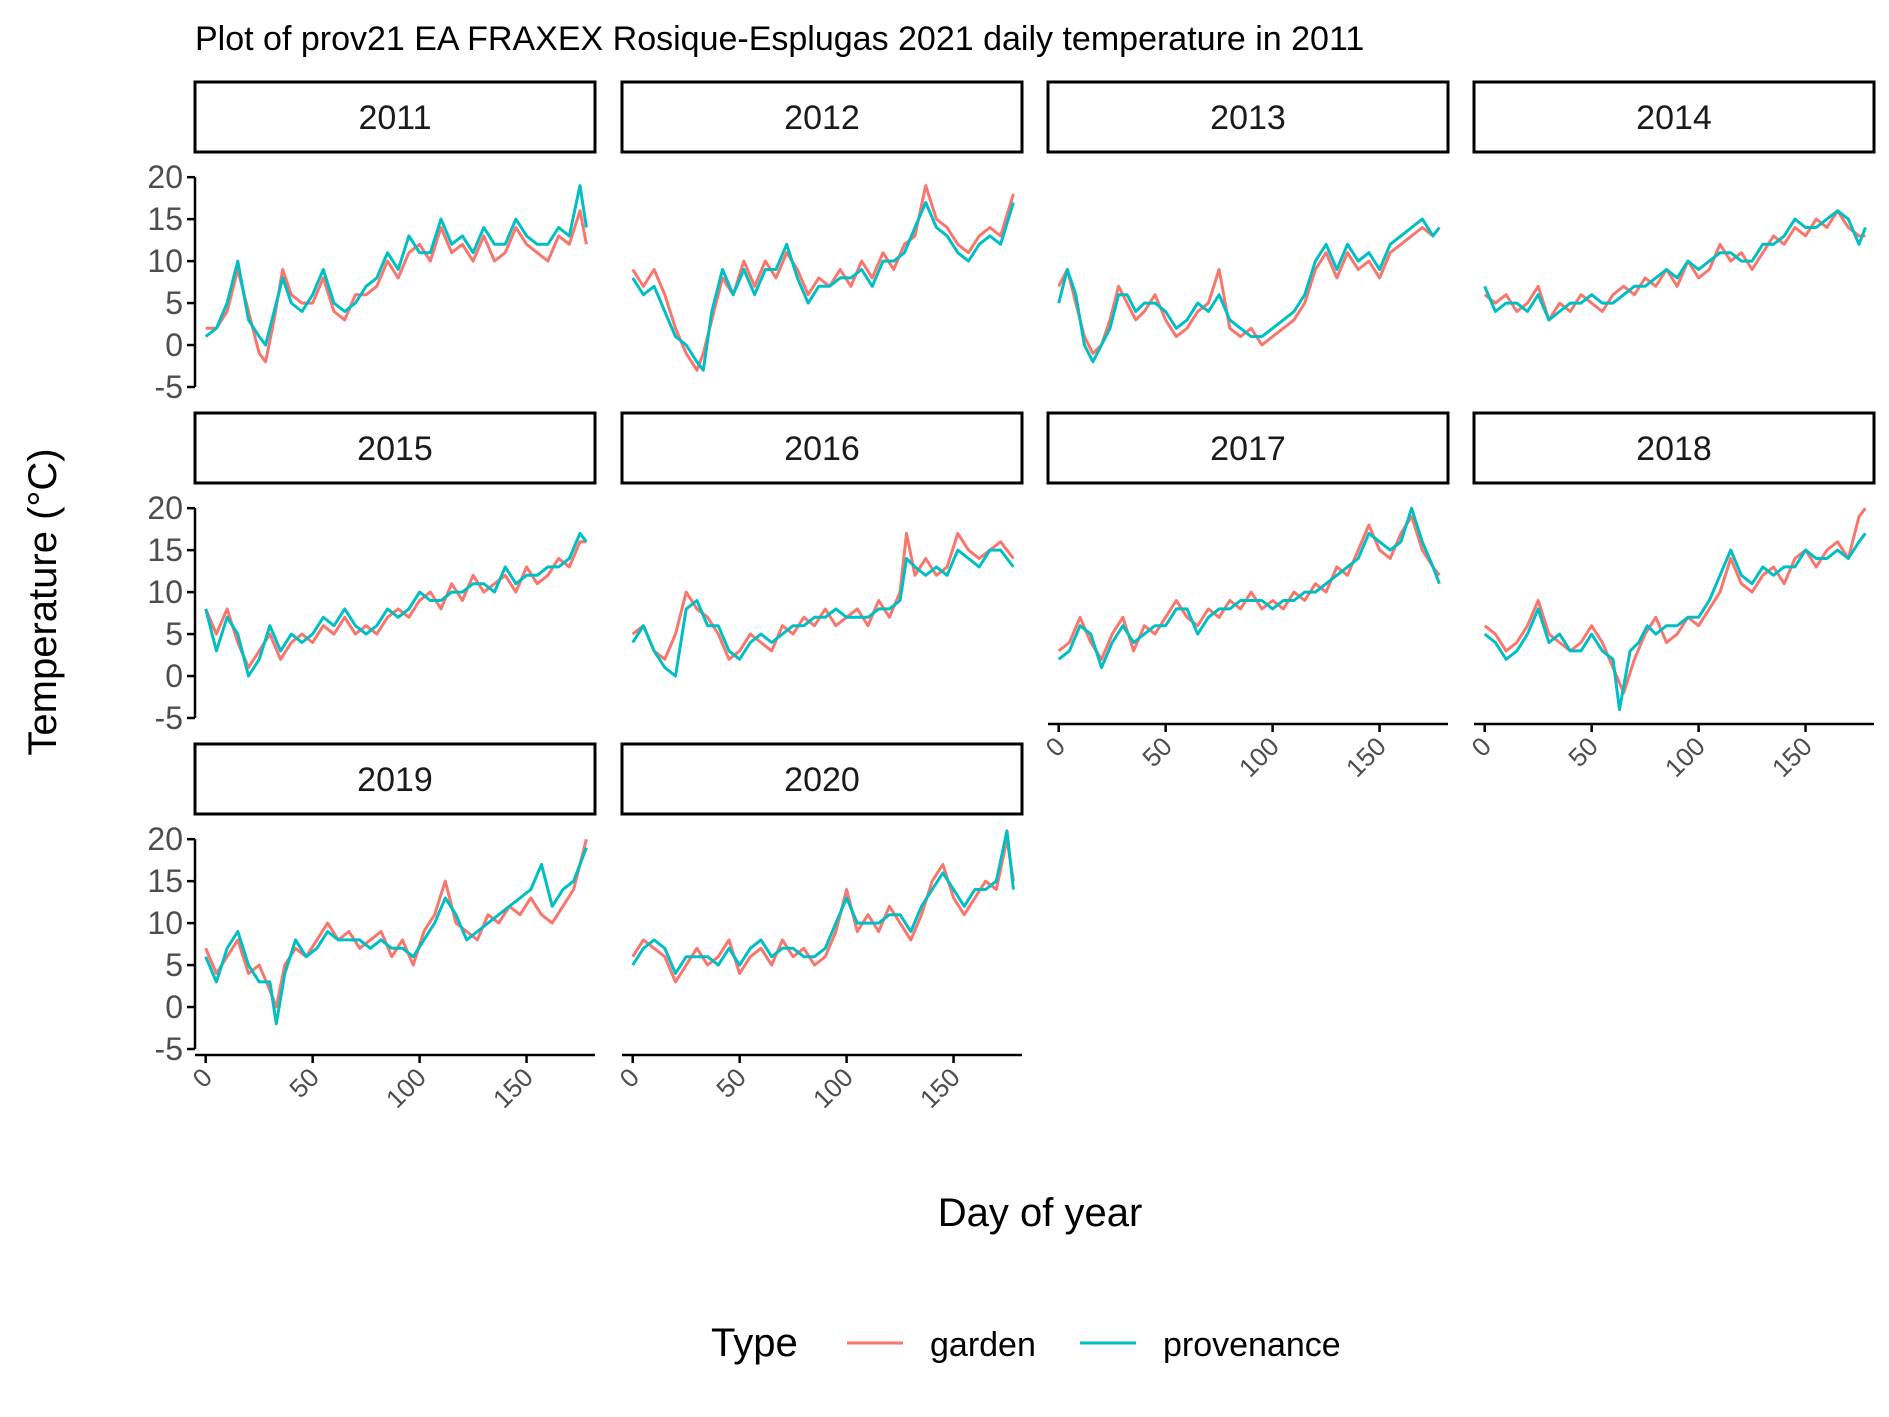 The image size is (1889, 1417). I want to click on strip-2012, so click(822, 117).